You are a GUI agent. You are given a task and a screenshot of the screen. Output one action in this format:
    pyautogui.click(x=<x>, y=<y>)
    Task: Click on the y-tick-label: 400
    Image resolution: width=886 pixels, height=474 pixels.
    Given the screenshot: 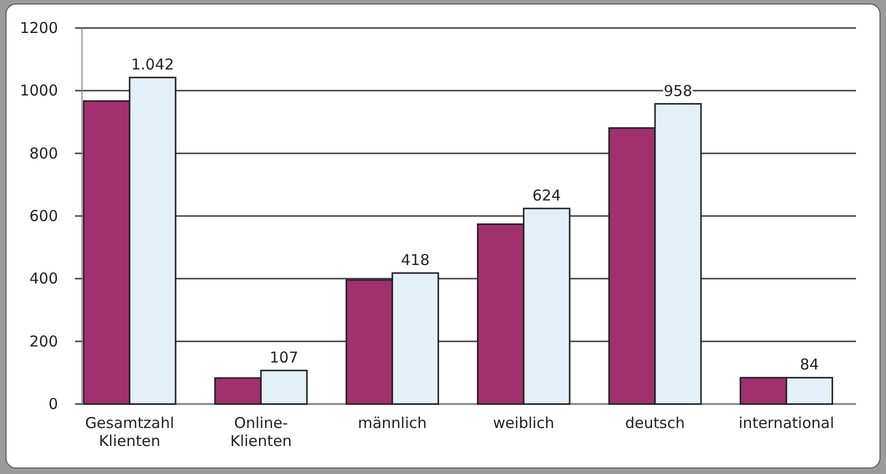 What is the action you would take?
    pyautogui.click(x=43, y=279)
    